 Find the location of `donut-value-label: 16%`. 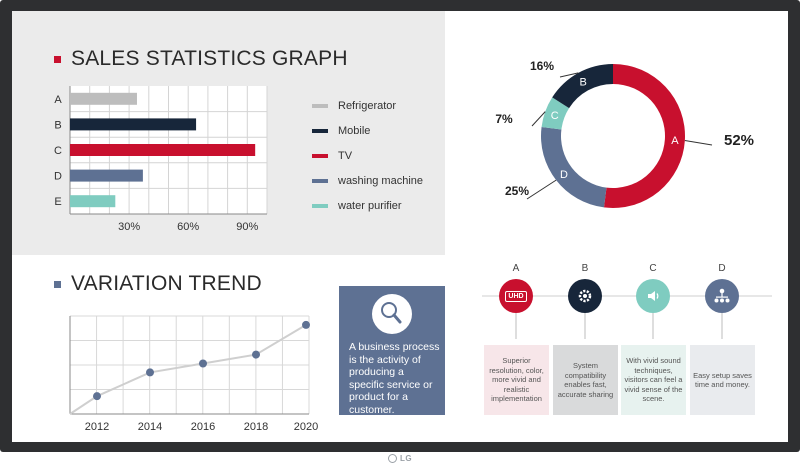

donut-value-label: 16% is located at coordinates (542, 66).